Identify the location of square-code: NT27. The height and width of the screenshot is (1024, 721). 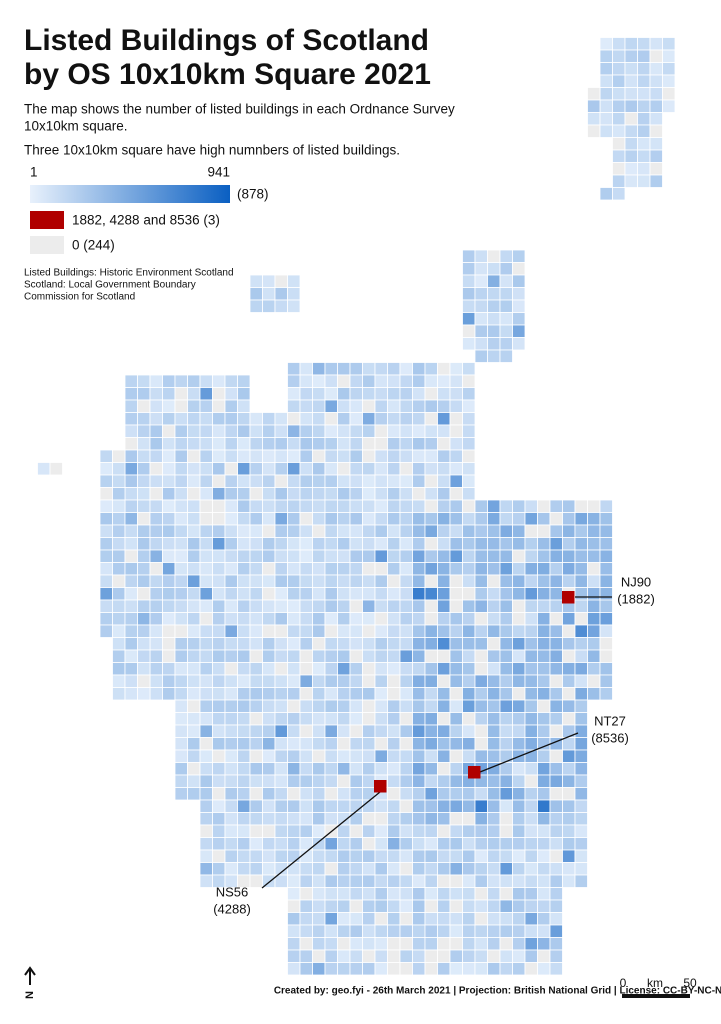
(610, 720).